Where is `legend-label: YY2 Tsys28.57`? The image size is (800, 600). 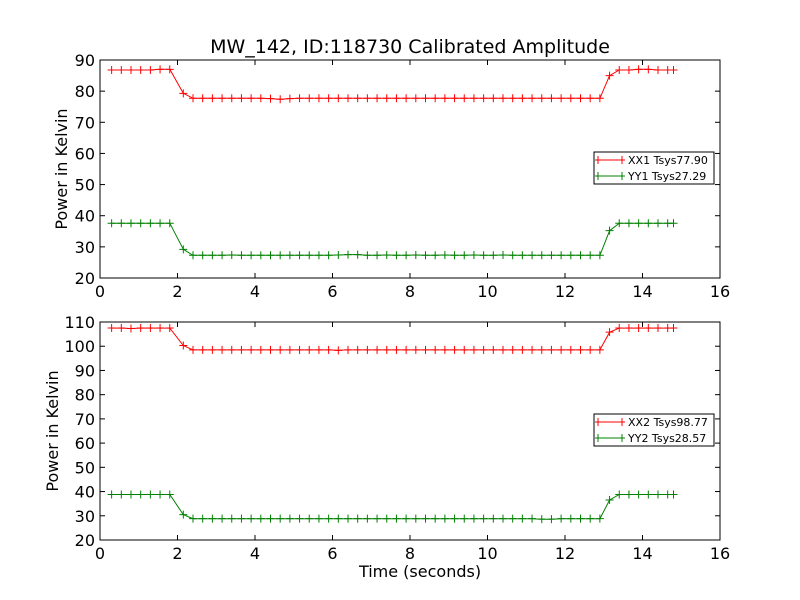
legend-label: YY2 Tsys28.57 is located at coordinates (666, 438).